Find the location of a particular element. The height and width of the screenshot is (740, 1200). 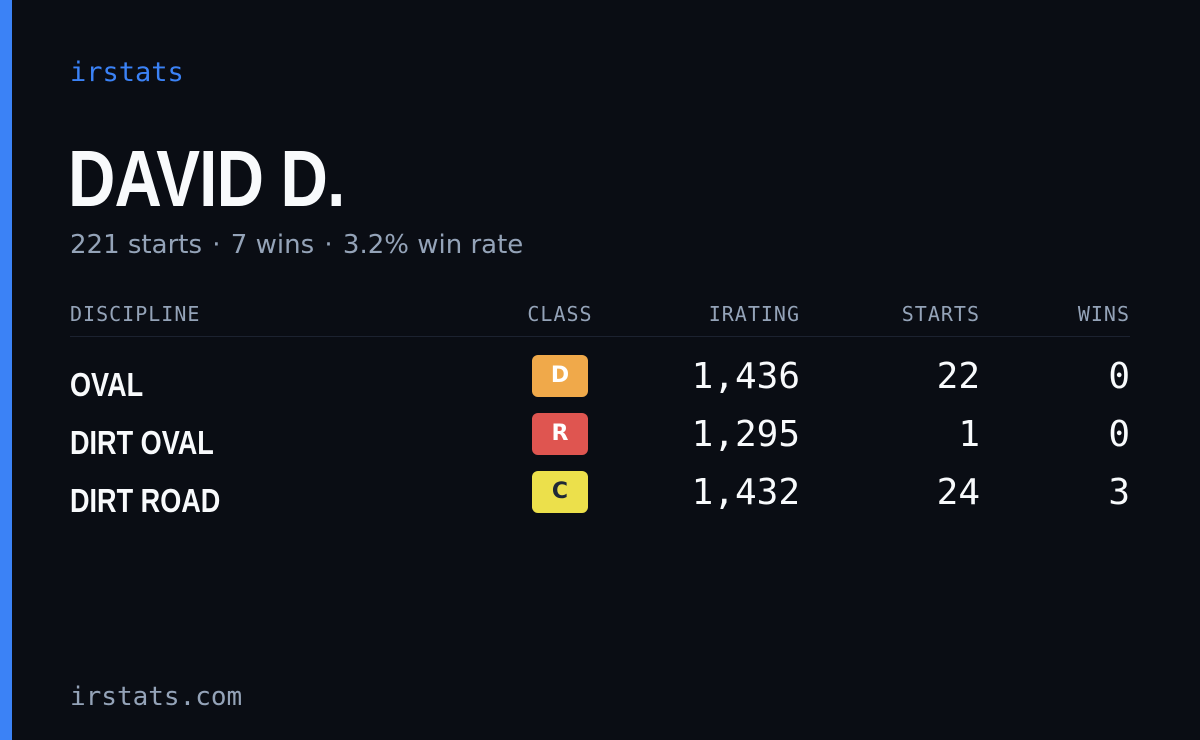

table-row: DIRT OVAL R 1,295 1 0 is located at coordinates (600, 440).